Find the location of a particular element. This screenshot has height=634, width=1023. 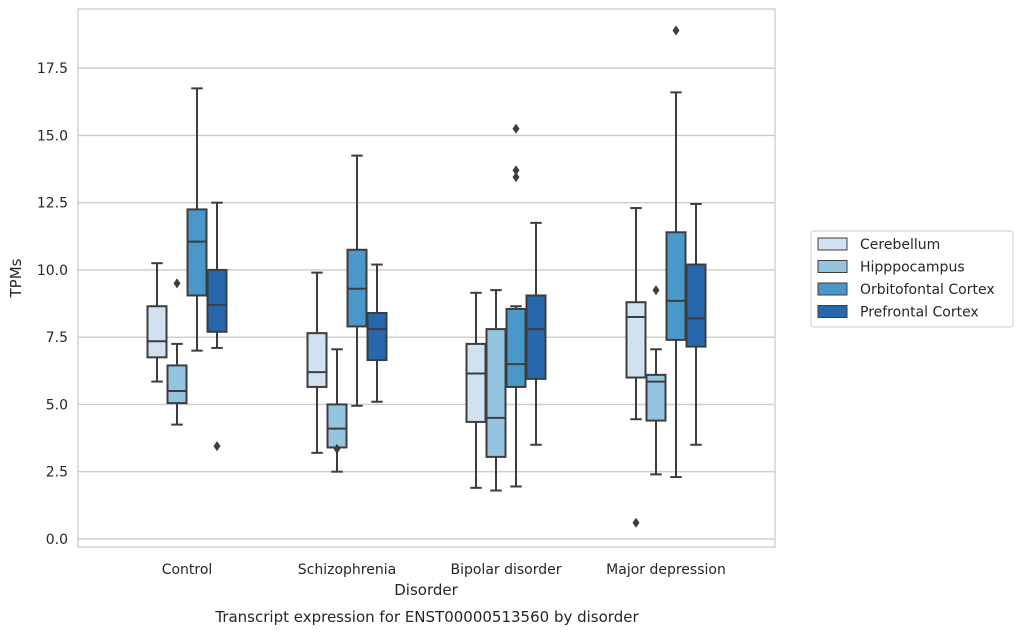

x-tick-label: Major depression is located at coordinates (666, 570).